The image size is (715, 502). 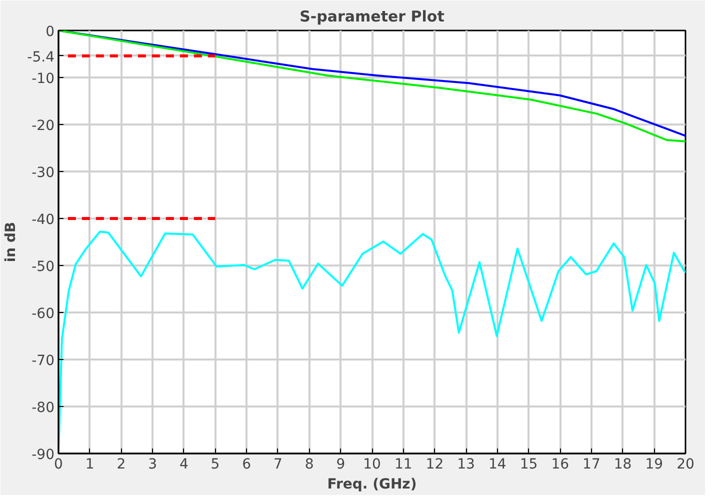 I want to click on x-tick-label: 11, so click(x=403, y=464).